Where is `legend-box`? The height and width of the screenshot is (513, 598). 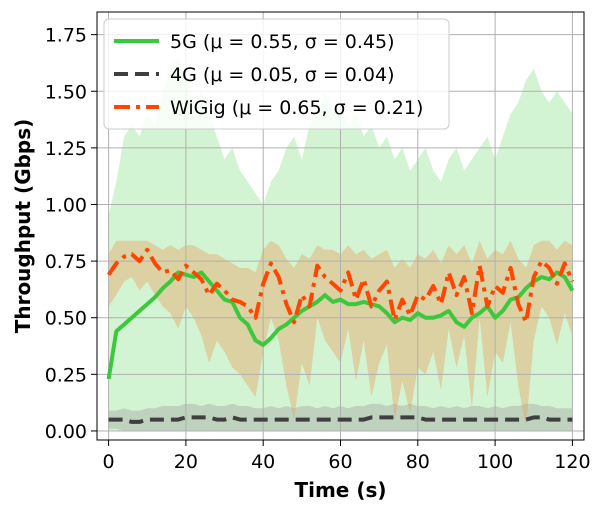 legend-box is located at coordinates (276, 74).